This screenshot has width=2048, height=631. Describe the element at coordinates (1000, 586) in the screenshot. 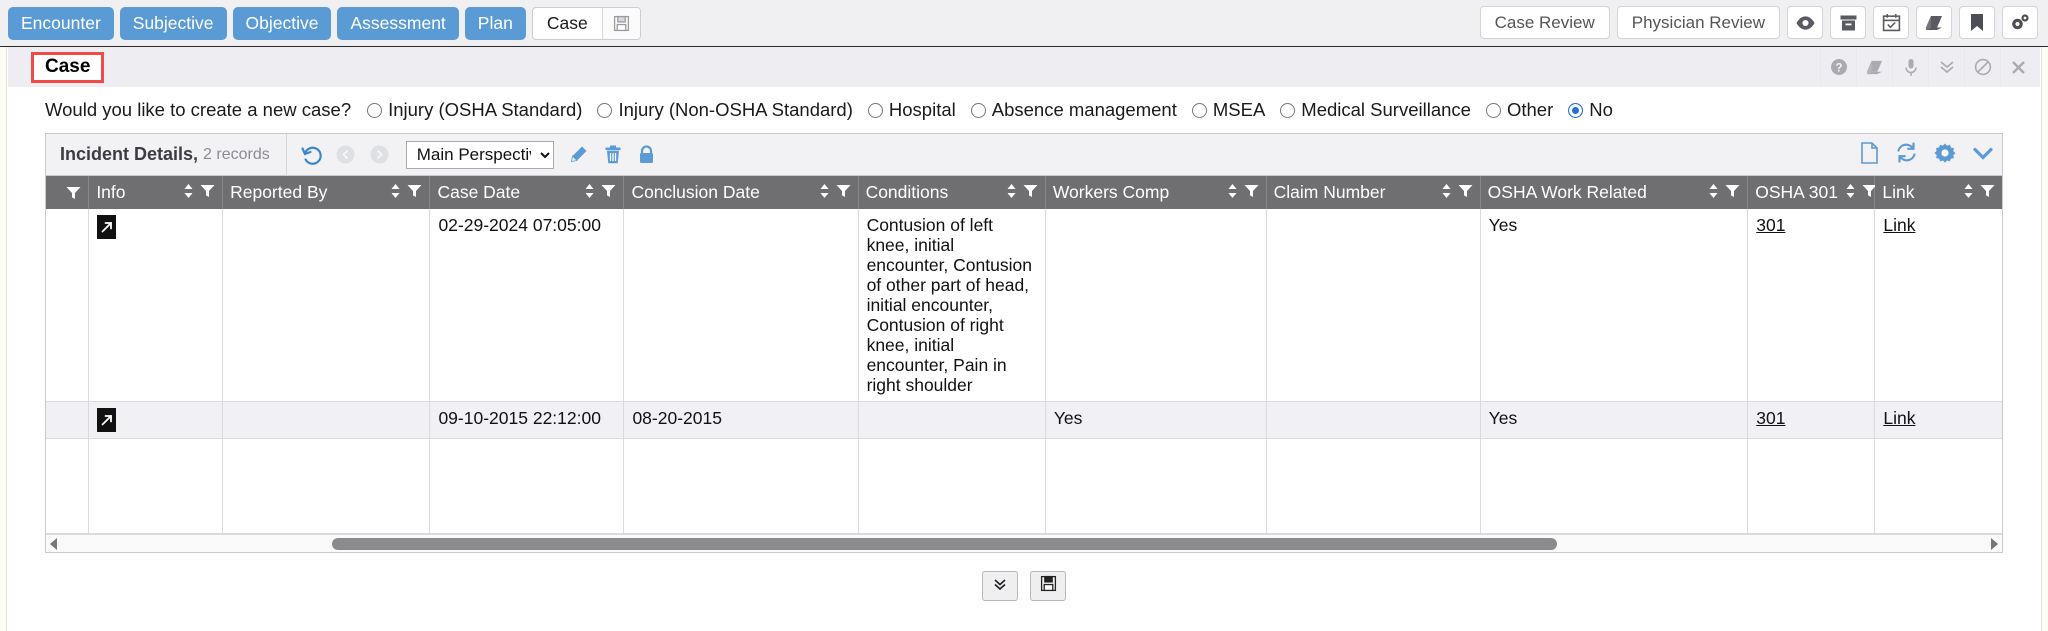

I see `collapse-all-button` at that location.